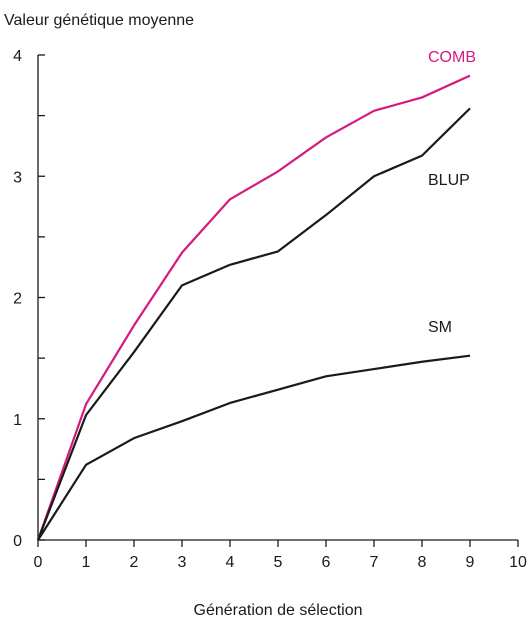  Describe the element at coordinates (278, 562) in the screenshot. I see `x-tick-label: 5` at that location.